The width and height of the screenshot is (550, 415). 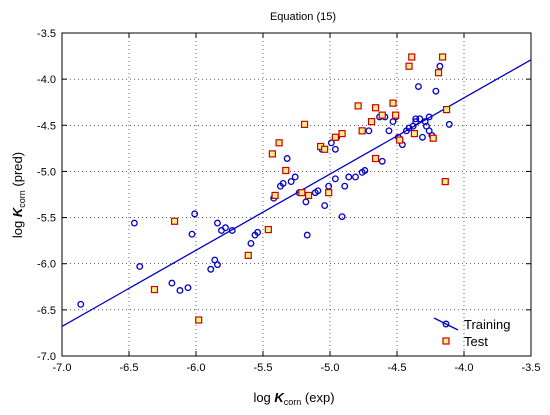 What do you see at coordinates (46, 311) in the screenshot?
I see `y-tick-label: -6.5` at bounding box center [46, 311].